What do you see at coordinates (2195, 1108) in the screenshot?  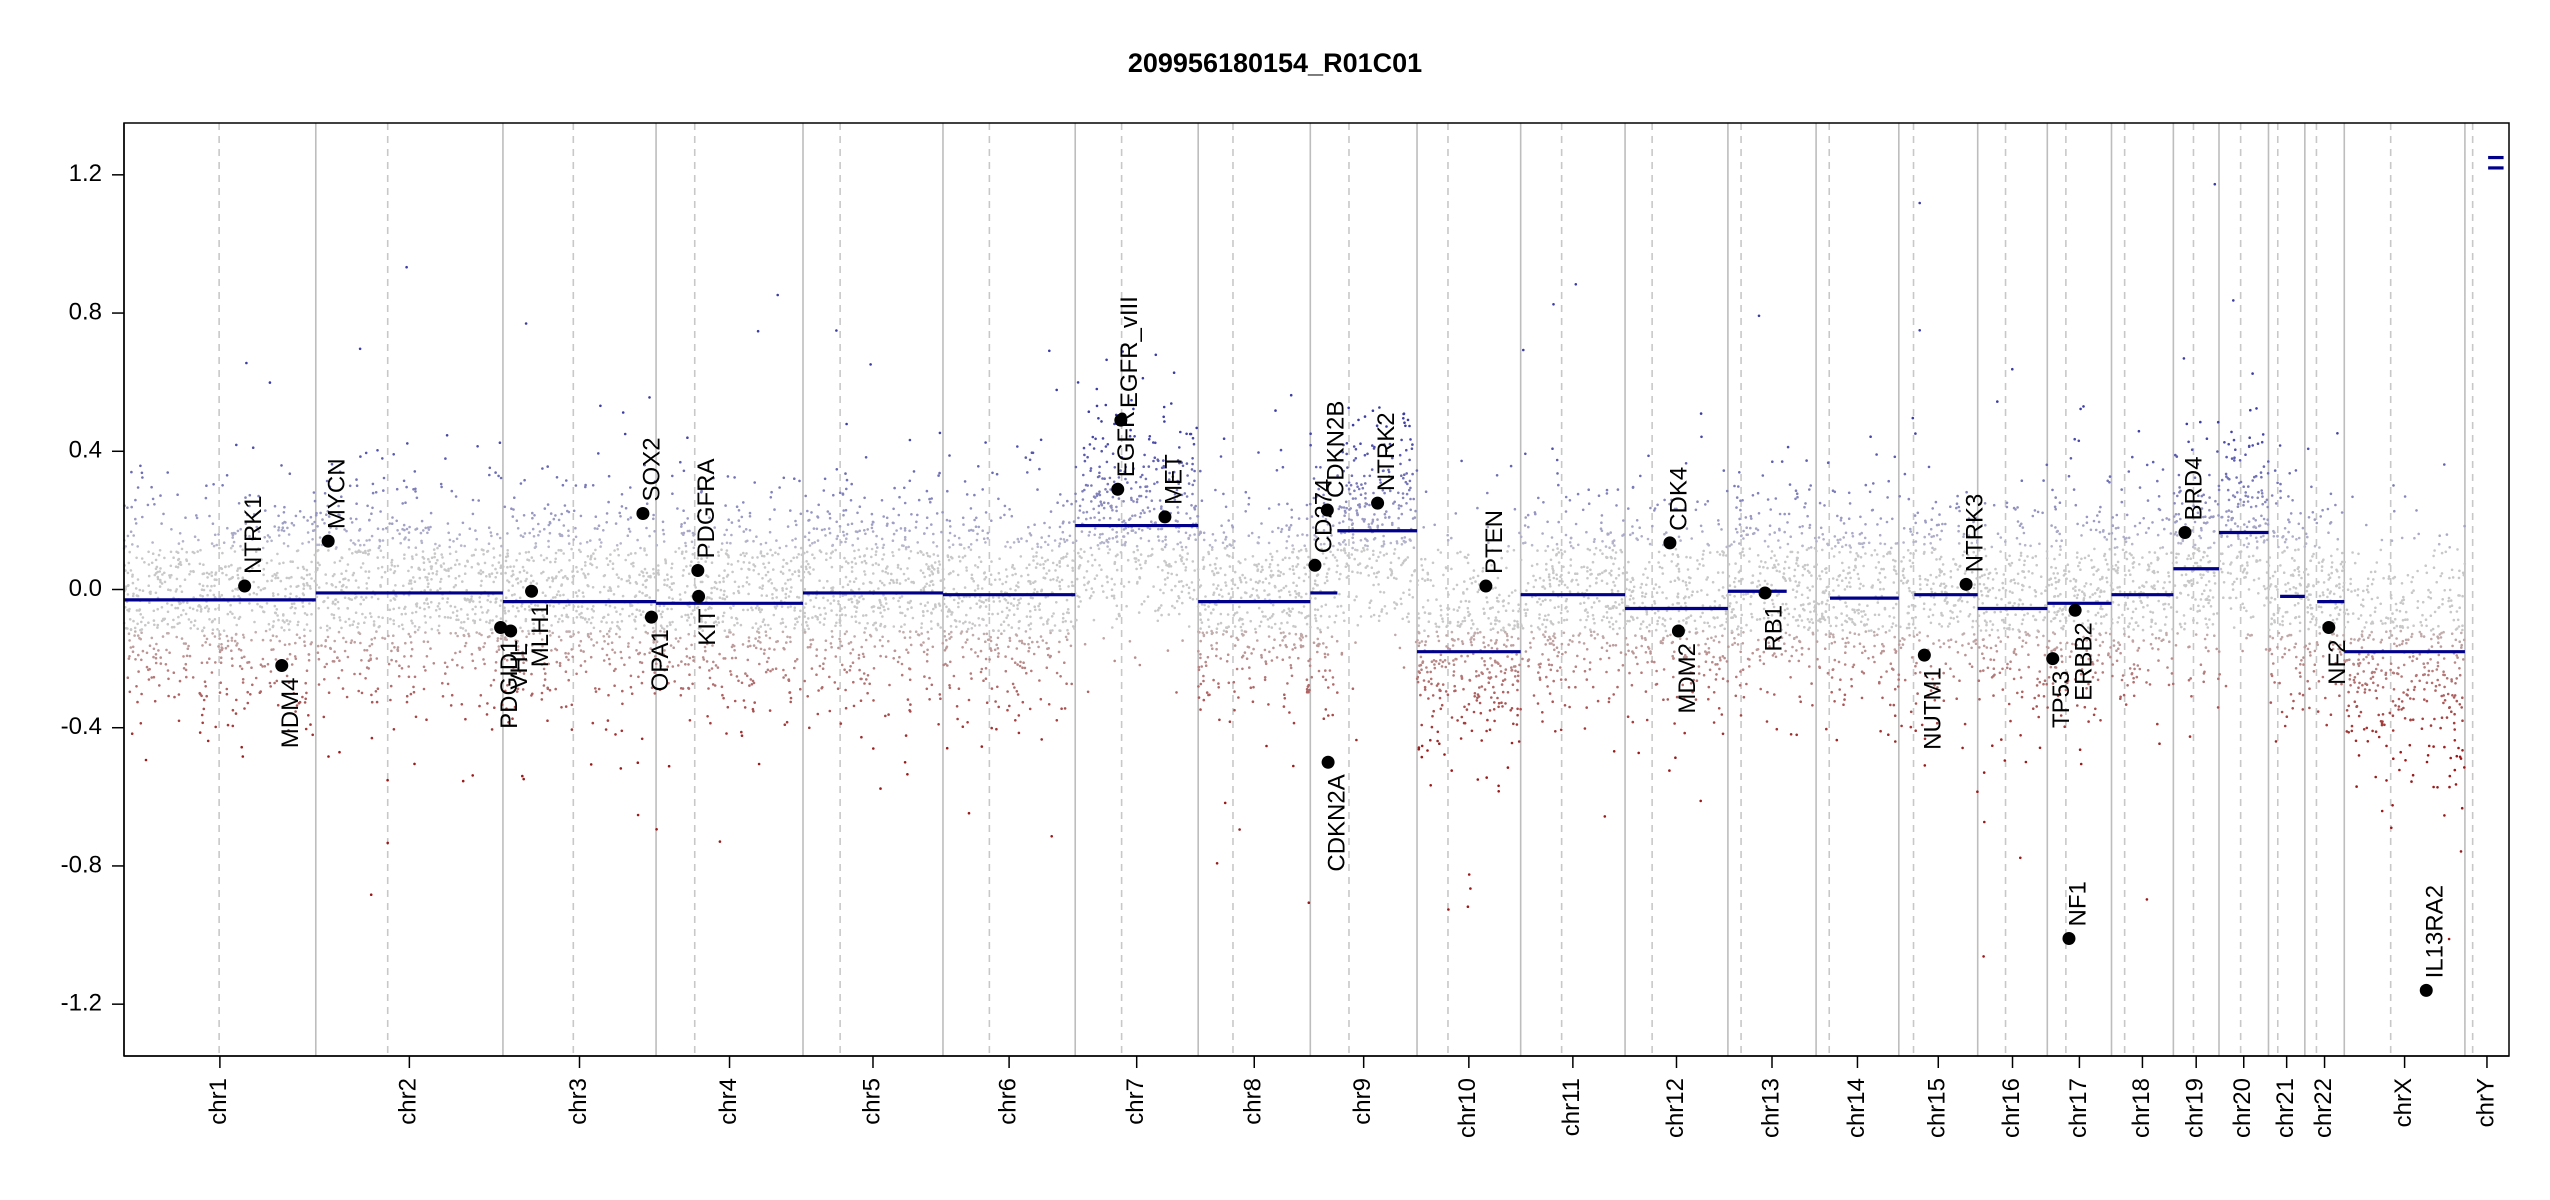 I see `chromosome-label: chr19` at bounding box center [2195, 1108].